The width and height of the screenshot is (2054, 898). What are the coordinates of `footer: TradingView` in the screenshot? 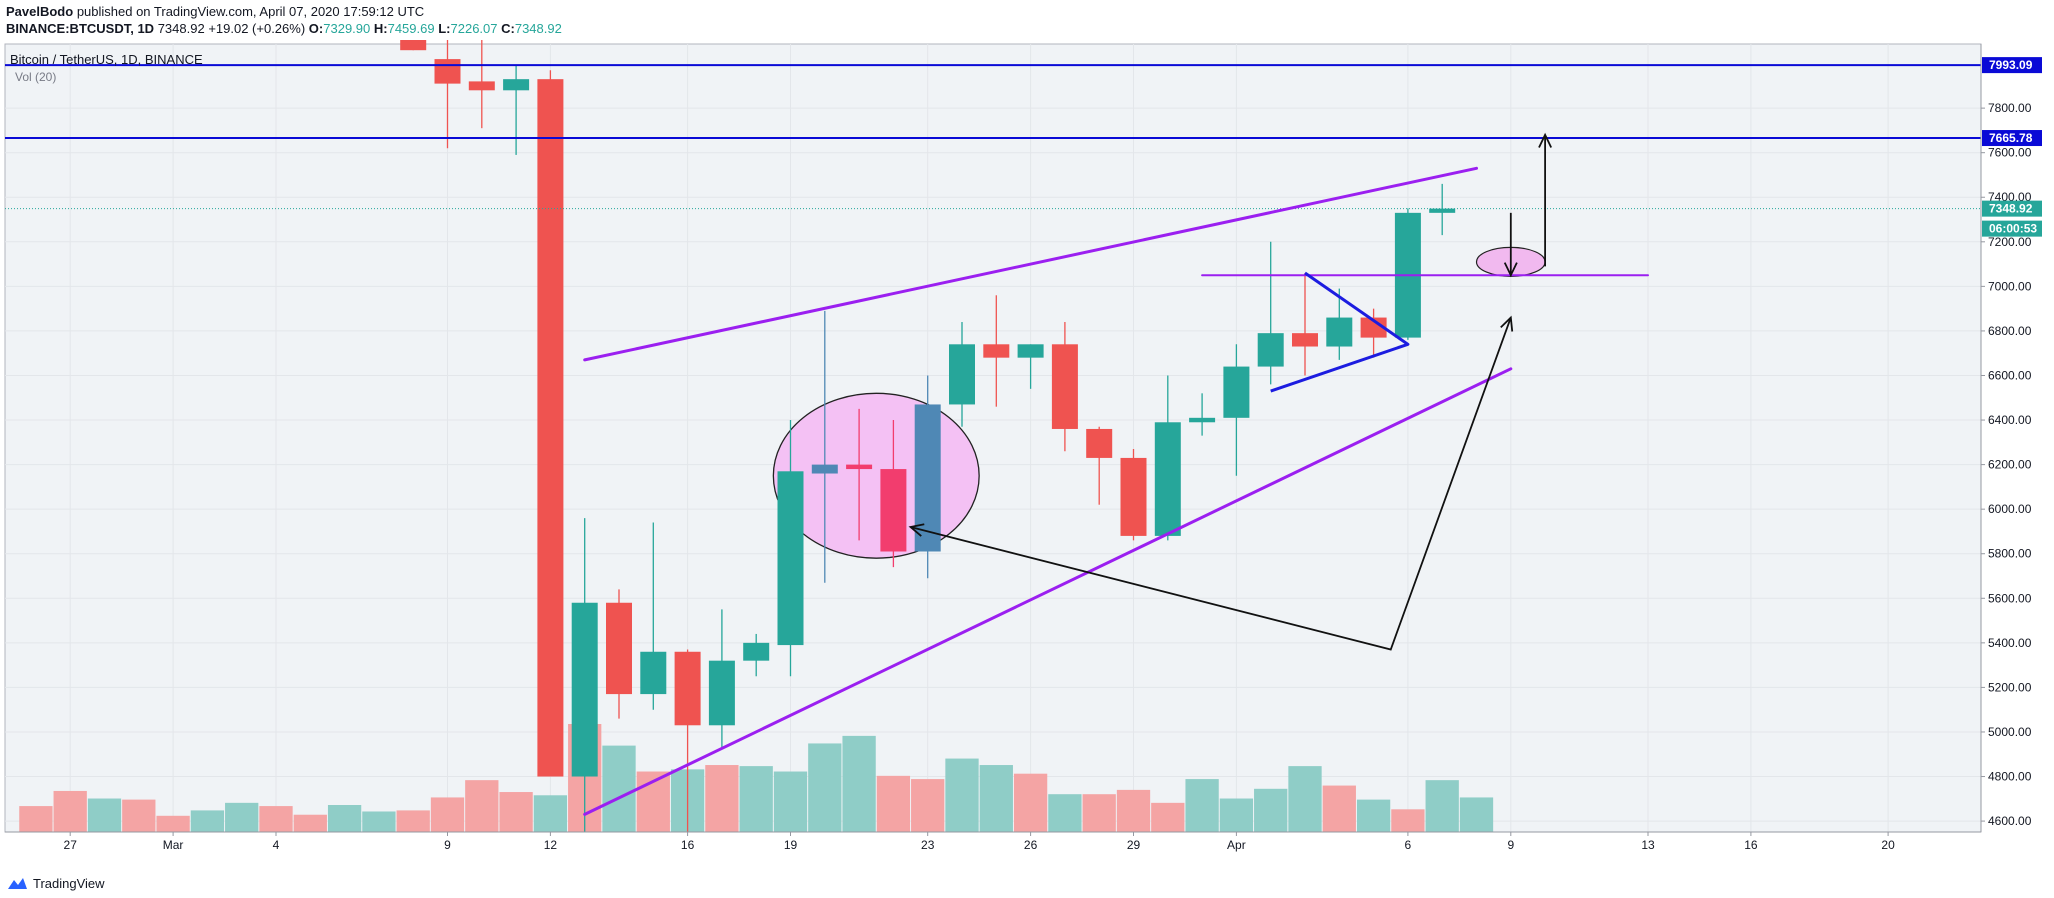 It's located at (55, 883).